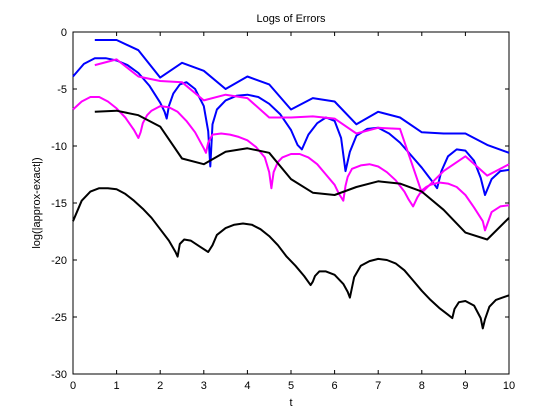 The image size is (560, 420). What do you see at coordinates (291, 19) in the screenshot?
I see `chart-title: Logs of Errors` at bounding box center [291, 19].